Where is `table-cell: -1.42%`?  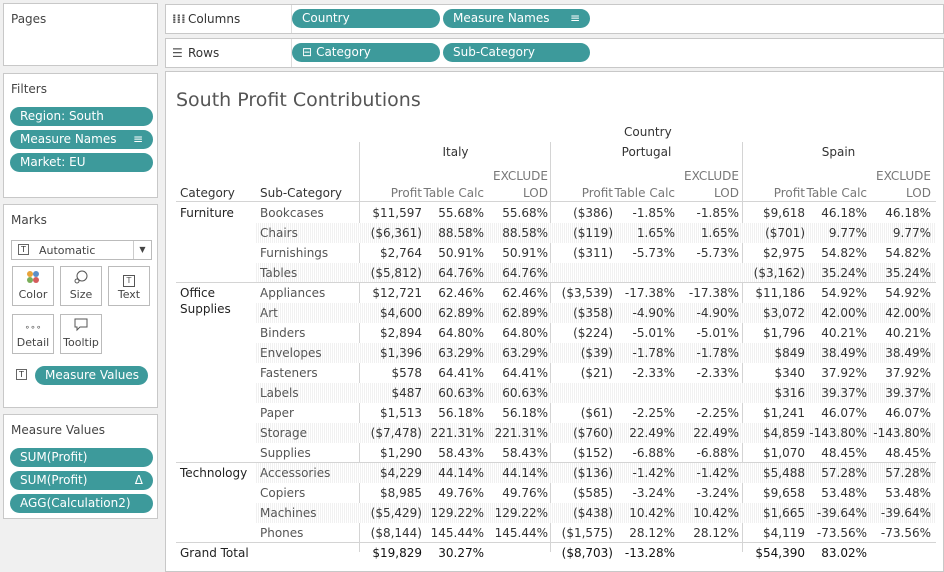
table-cell: -1.42% is located at coordinates (717, 473).